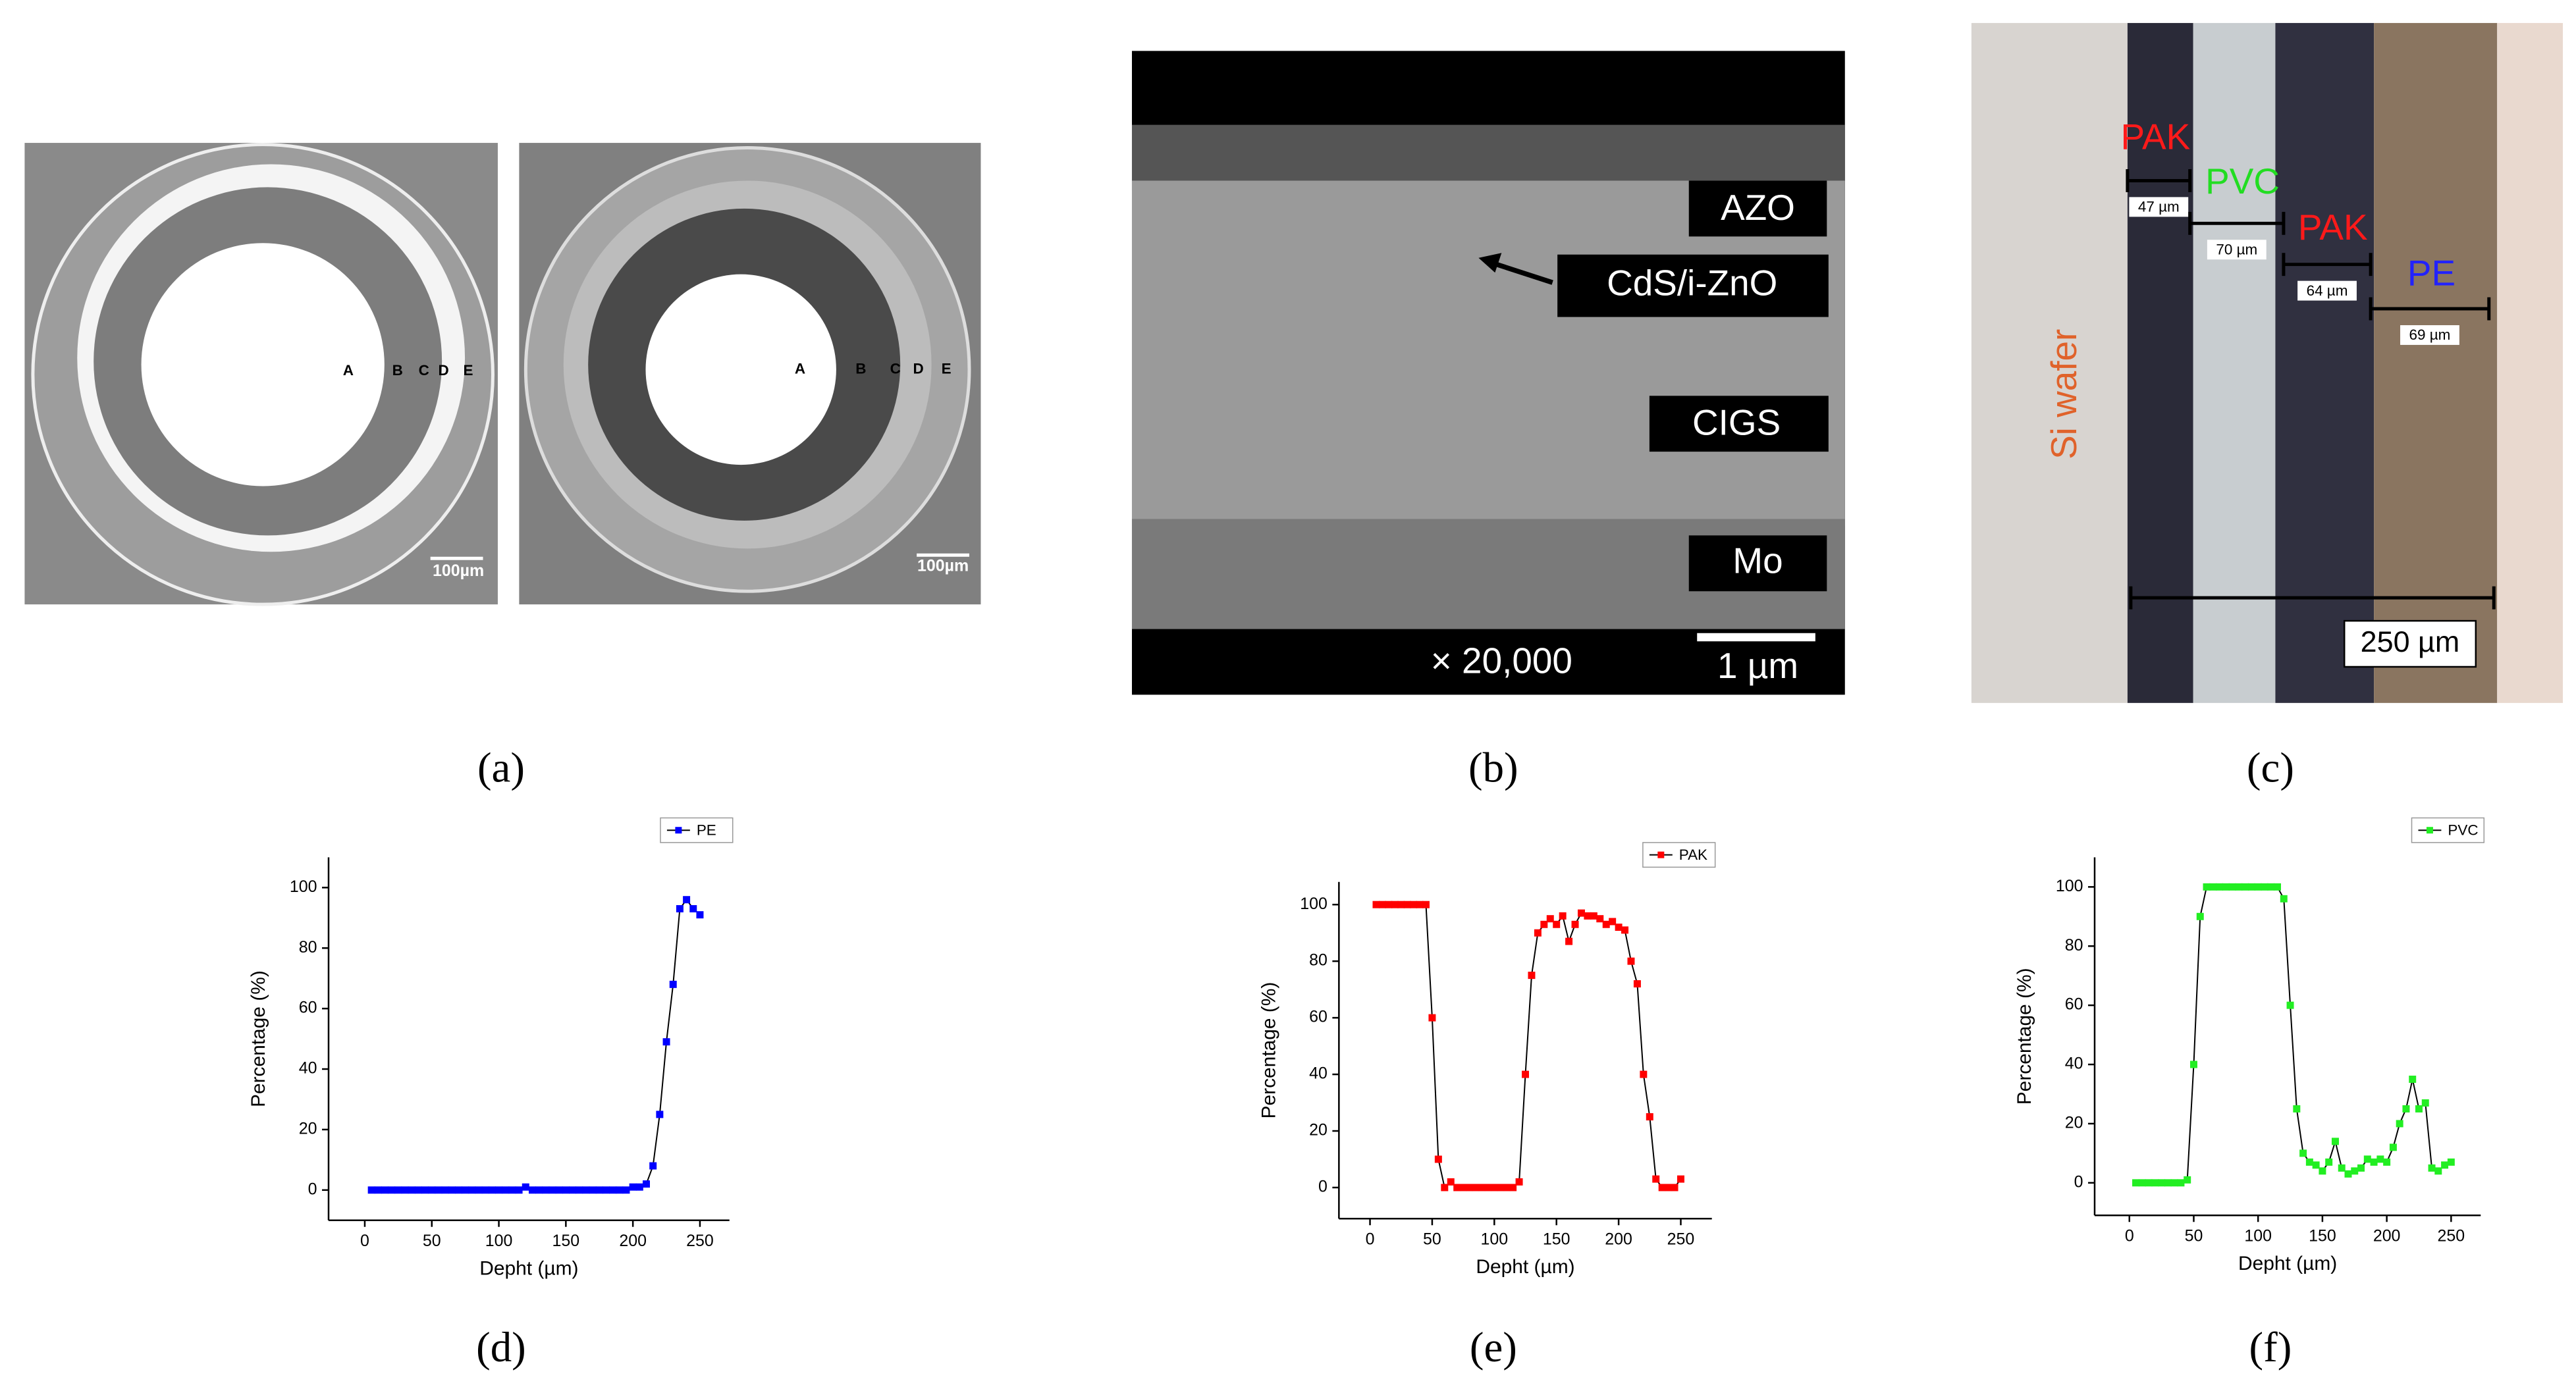 The image size is (2576, 1387). I want to click on y-tick-label: 80, so click(308, 947).